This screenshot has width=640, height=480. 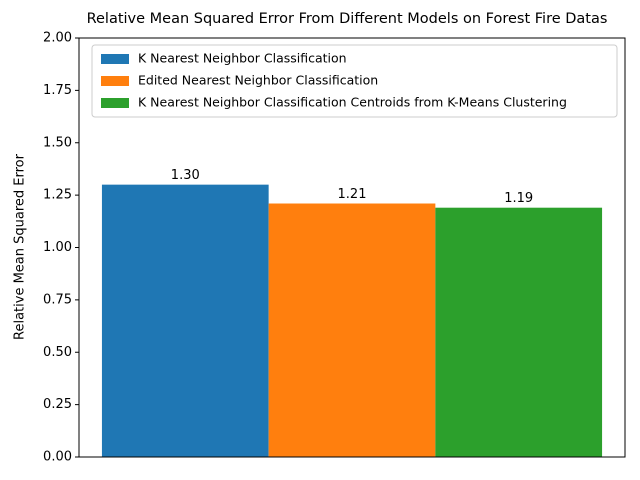 What do you see at coordinates (185, 175) in the screenshot?
I see `value-label: 1.30` at bounding box center [185, 175].